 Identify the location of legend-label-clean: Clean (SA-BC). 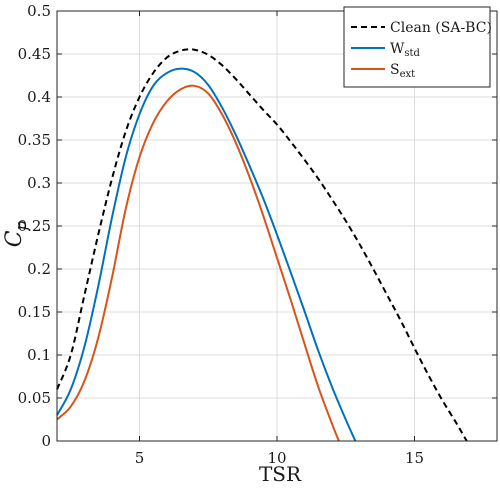
(441, 28).